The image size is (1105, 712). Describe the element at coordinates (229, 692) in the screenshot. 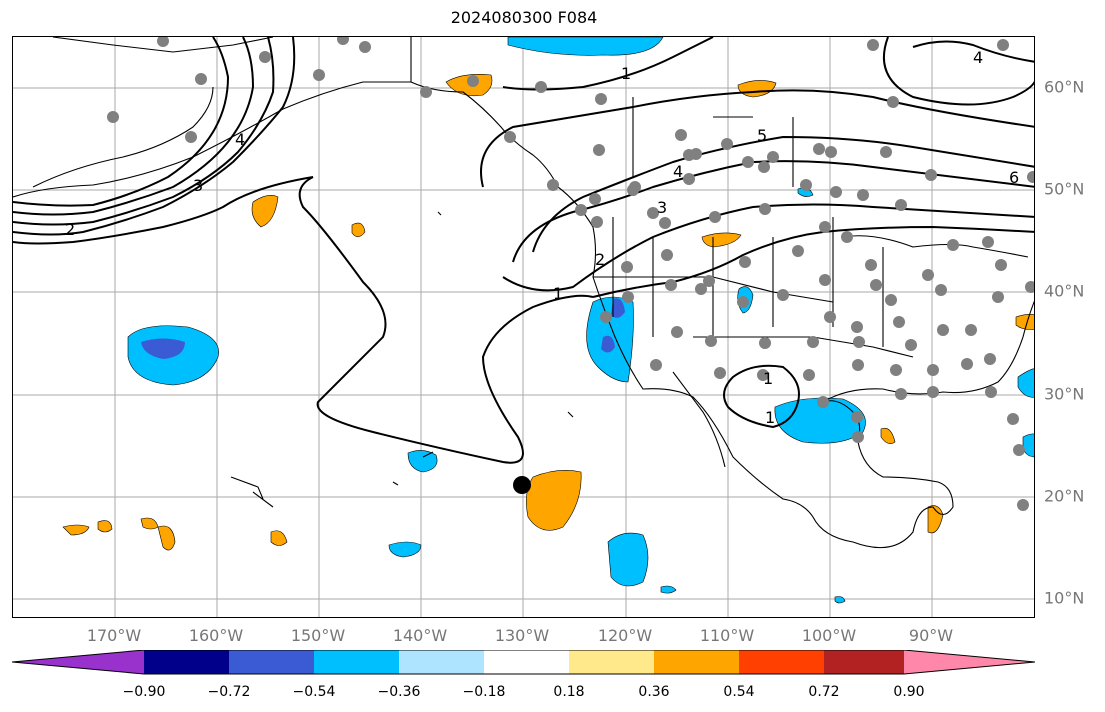

I see `colorbar-tick: −0.72` at that location.